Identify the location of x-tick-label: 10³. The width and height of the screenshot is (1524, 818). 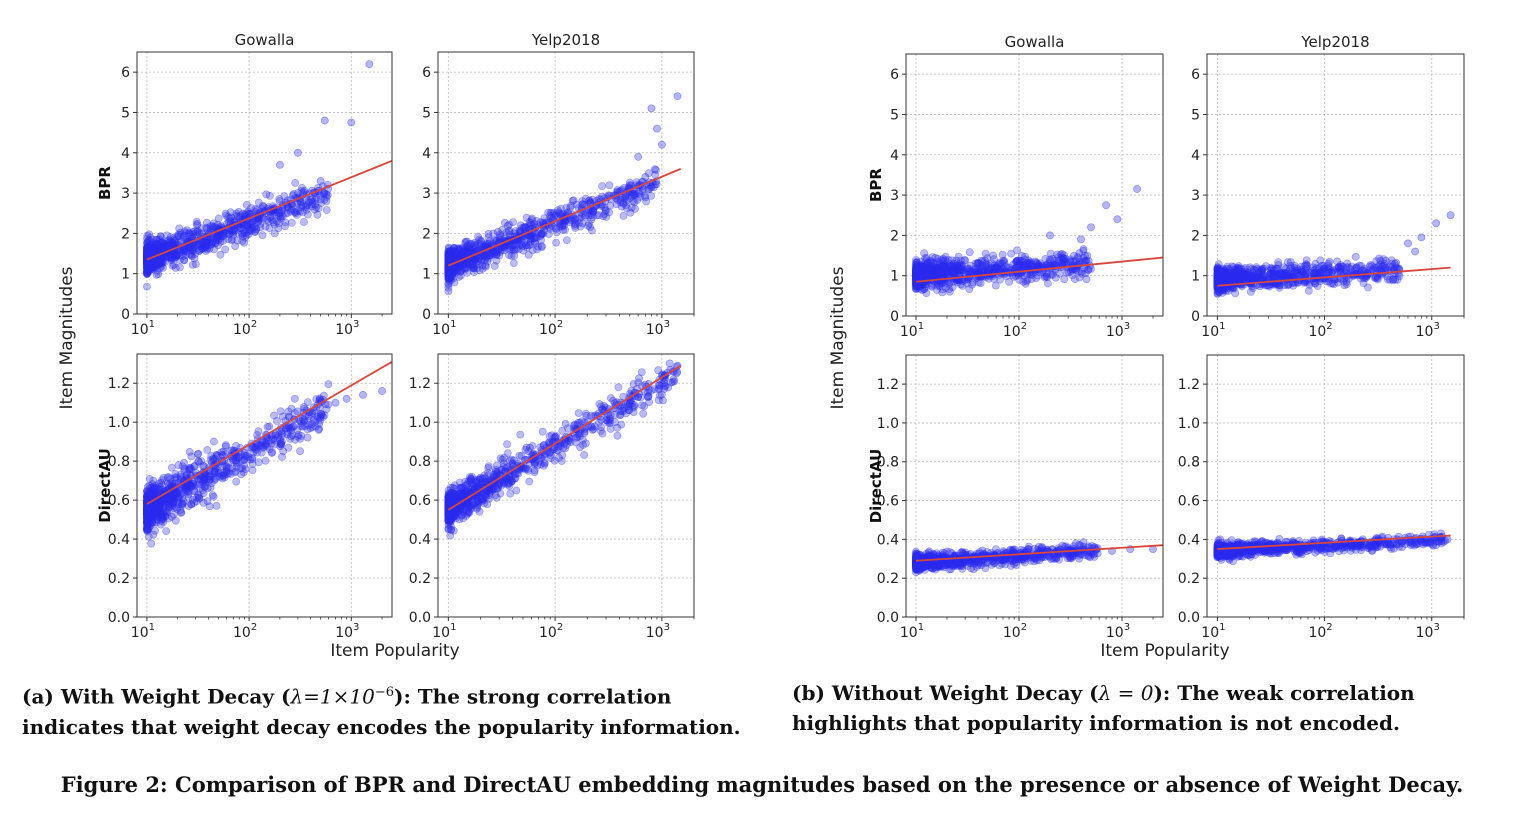
(658, 328).